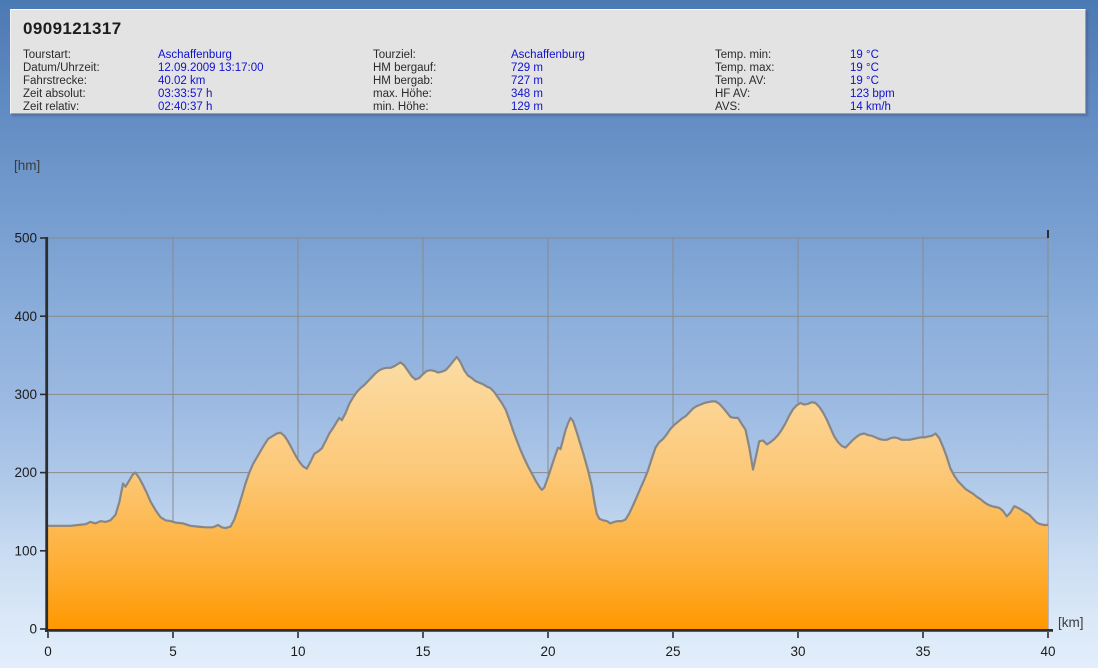 Image resolution: width=1098 pixels, height=668 pixels. I want to click on y-axis-tick-label: 500, so click(25, 238).